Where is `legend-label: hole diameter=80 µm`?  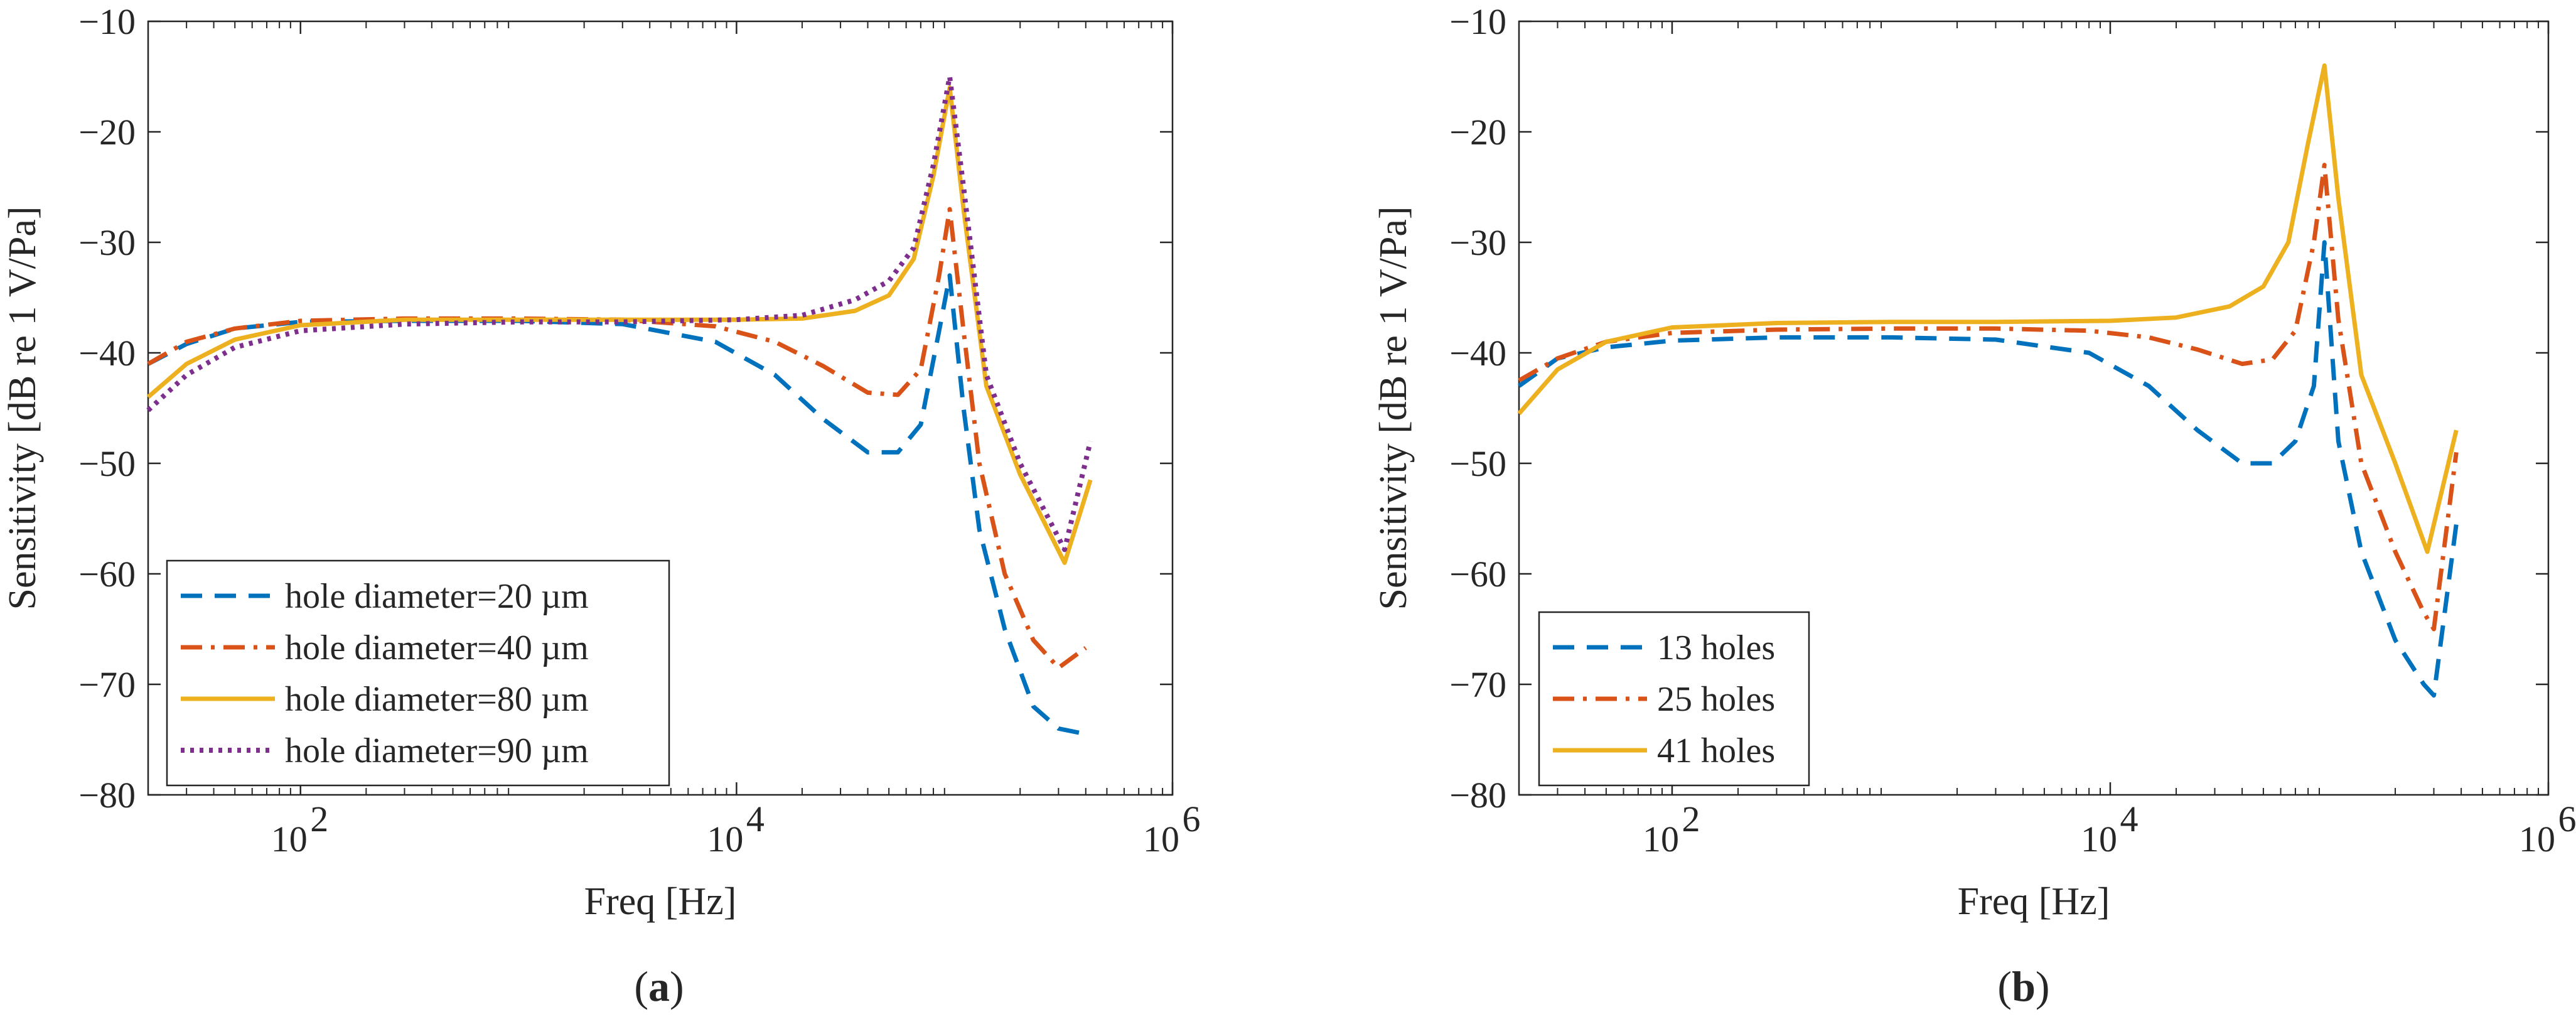 legend-label: hole diameter=80 µm is located at coordinates (437, 699).